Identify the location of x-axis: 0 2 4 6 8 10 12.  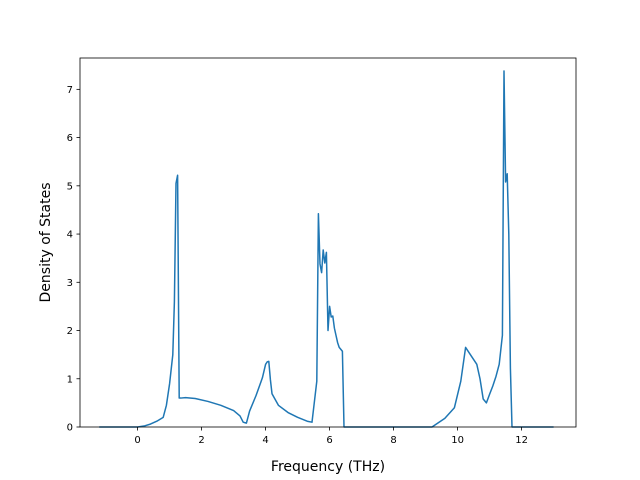
(331, 436).